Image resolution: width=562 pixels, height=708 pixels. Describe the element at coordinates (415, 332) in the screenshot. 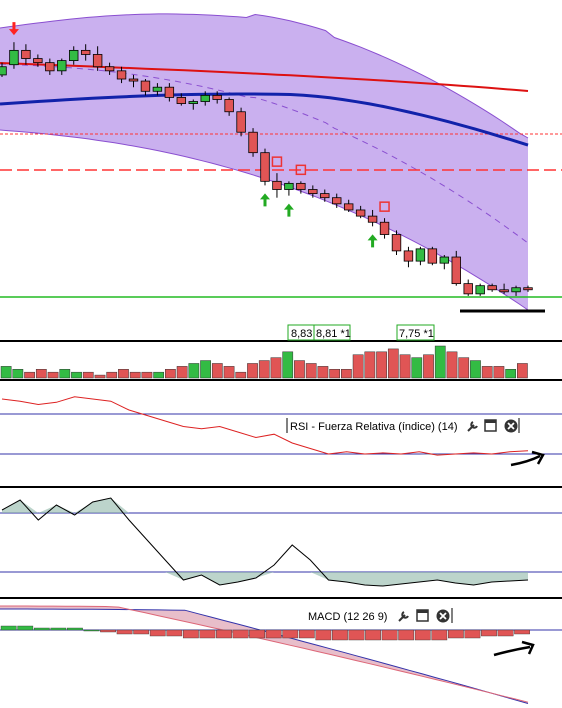

I see `price-label-3: 7,75 *1` at that location.